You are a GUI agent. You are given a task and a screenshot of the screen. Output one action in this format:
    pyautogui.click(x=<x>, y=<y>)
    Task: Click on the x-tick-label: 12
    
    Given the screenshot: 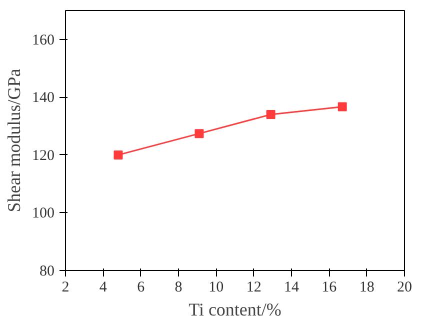 What is the action you would take?
    pyautogui.click(x=254, y=288)
    